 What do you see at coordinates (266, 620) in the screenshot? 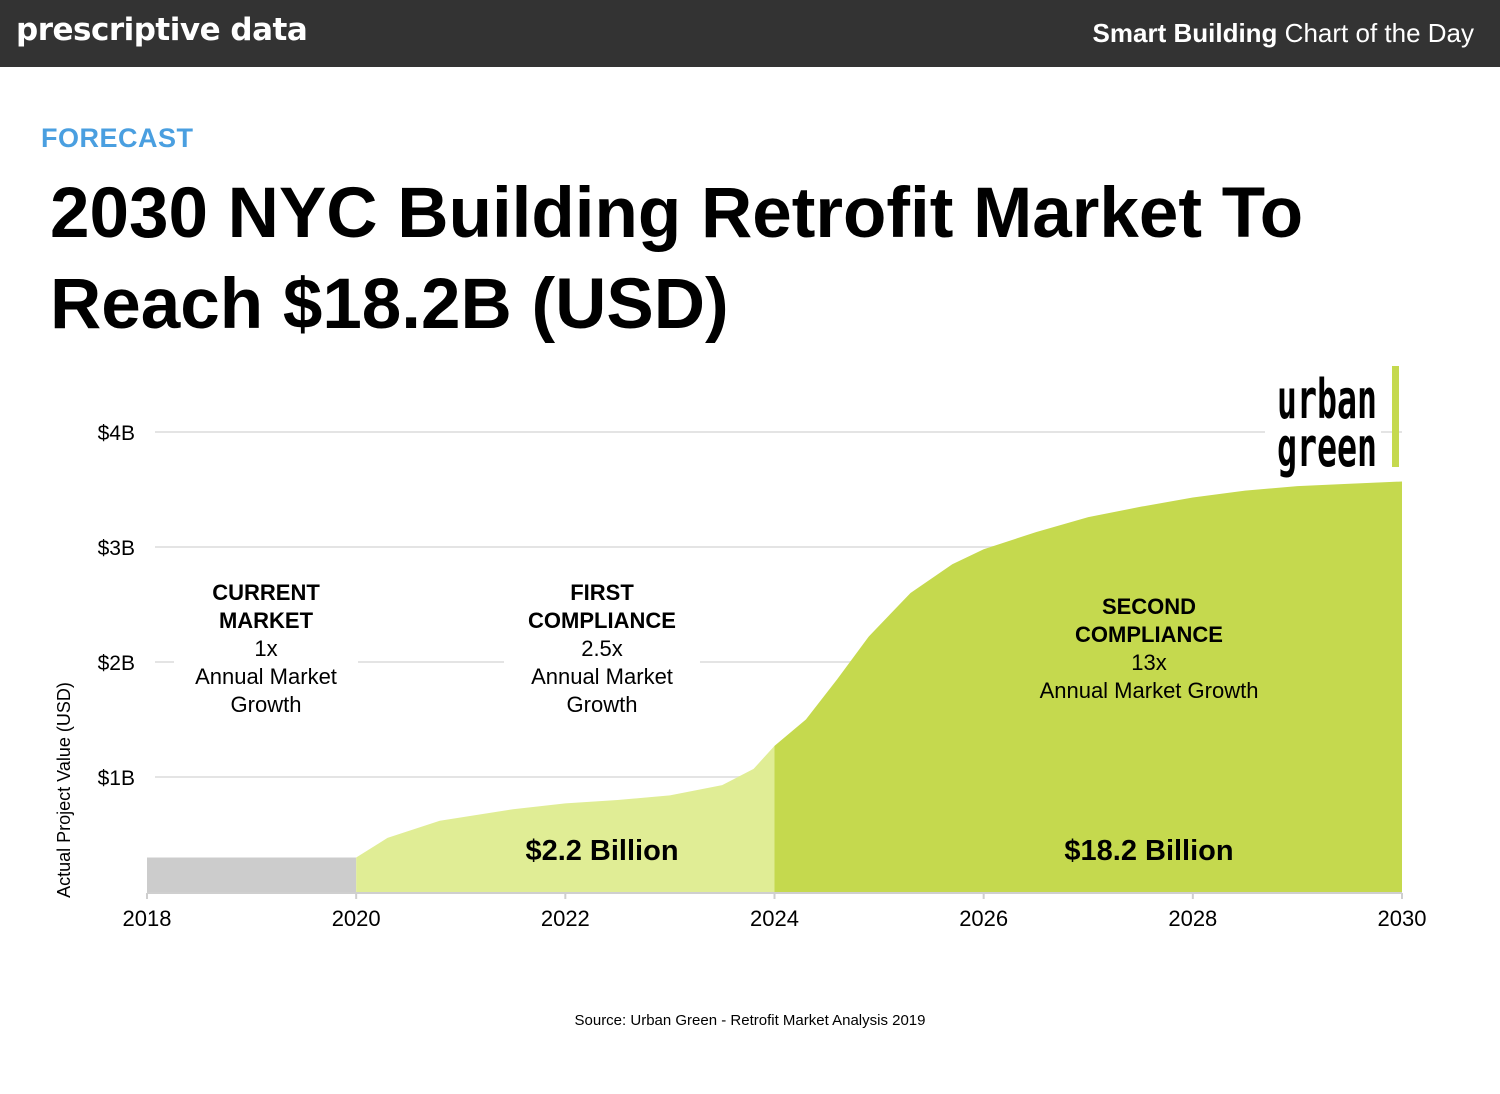
I see `annotation-current-line-1: MARKET` at bounding box center [266, 620].